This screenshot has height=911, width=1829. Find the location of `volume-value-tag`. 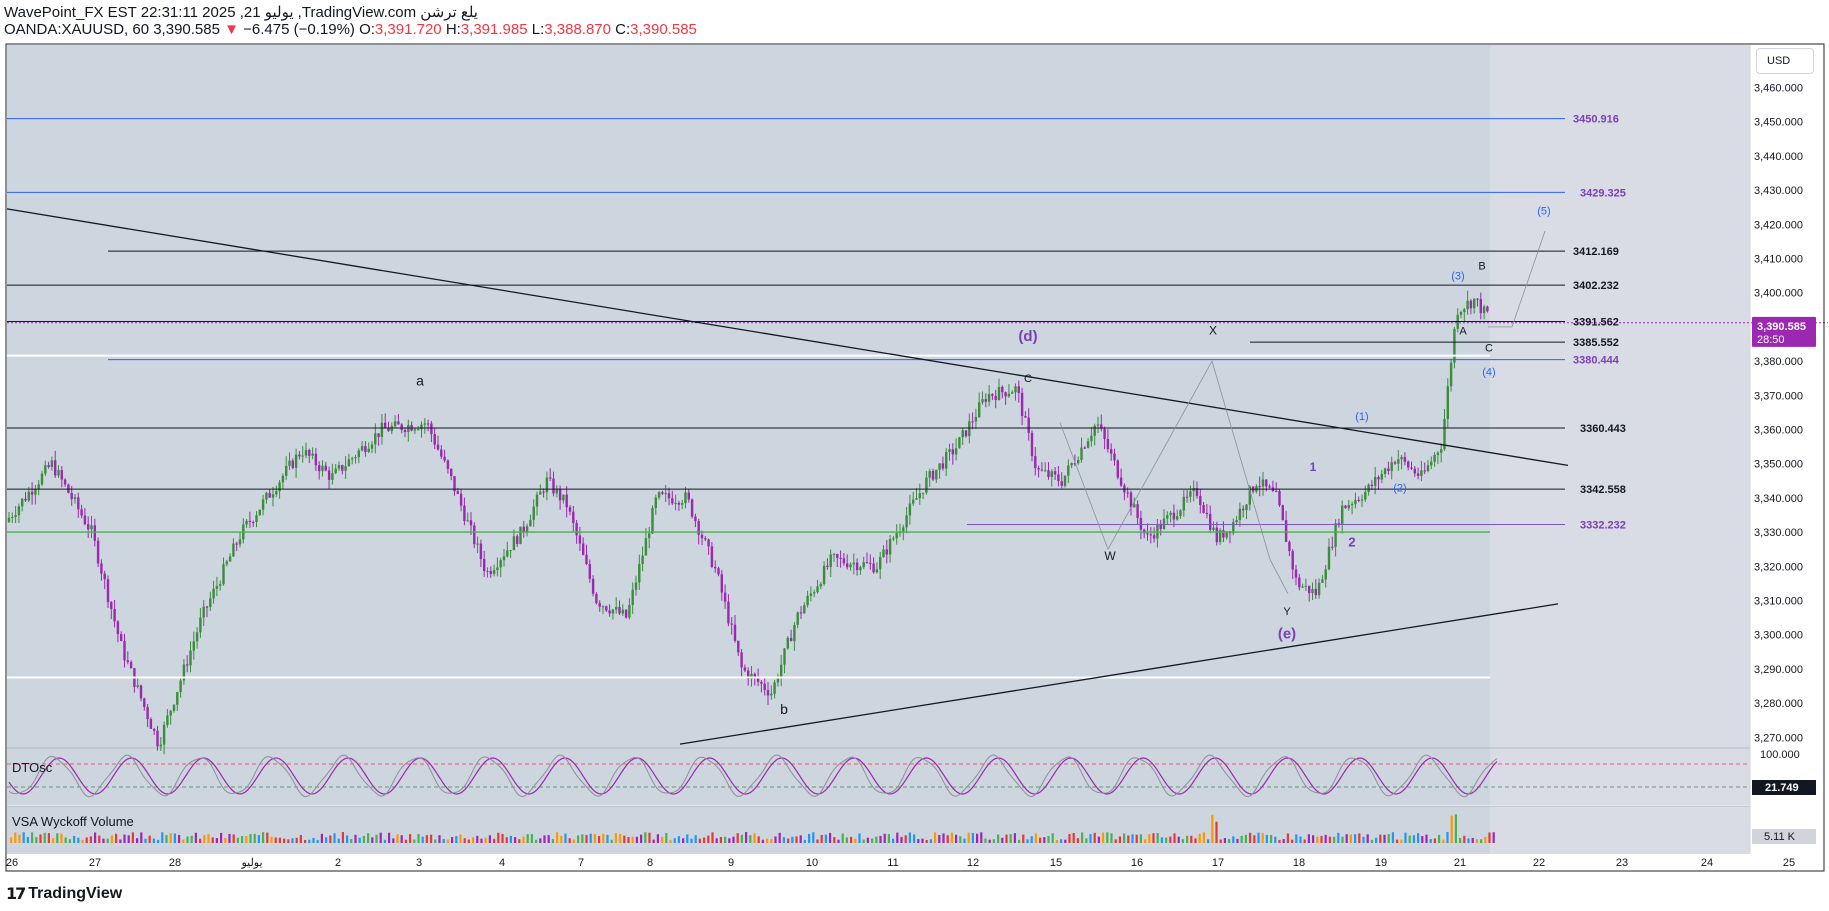

volume-value-tag is located at coordinates (1784, 836).